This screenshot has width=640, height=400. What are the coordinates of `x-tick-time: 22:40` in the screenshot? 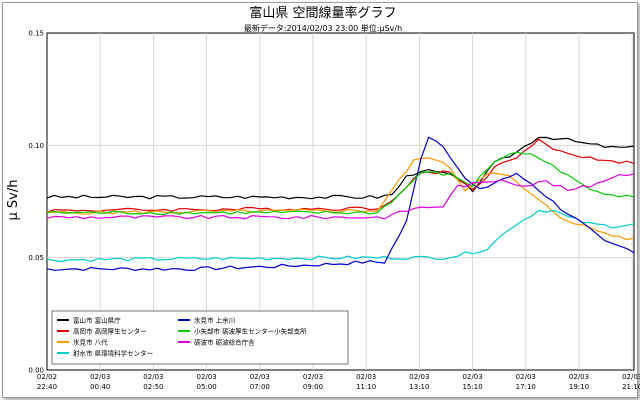 It's located at (47, 387).